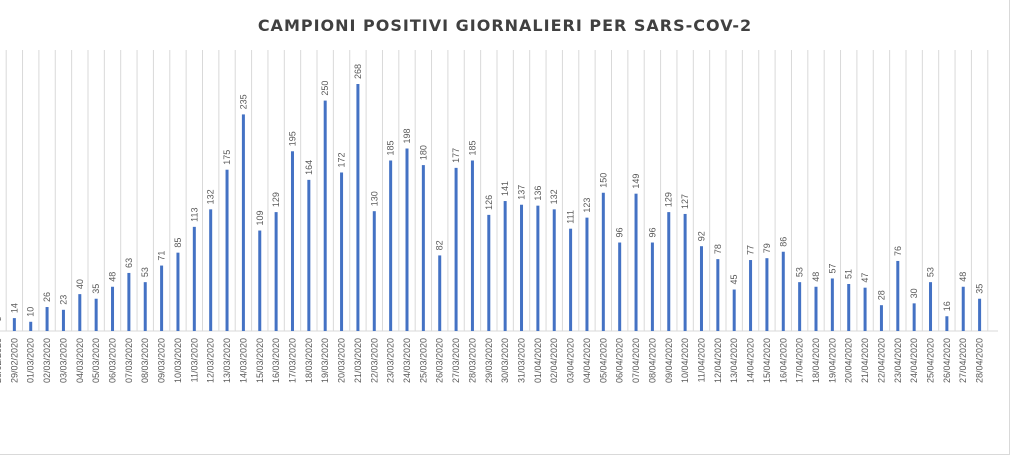 This screenshot has width=1024, height=468. What do you see at coordinates (489, 360) in the screenshot?
I see `x-tick-label: 29/03/2020` at bounding box center [489, 360].